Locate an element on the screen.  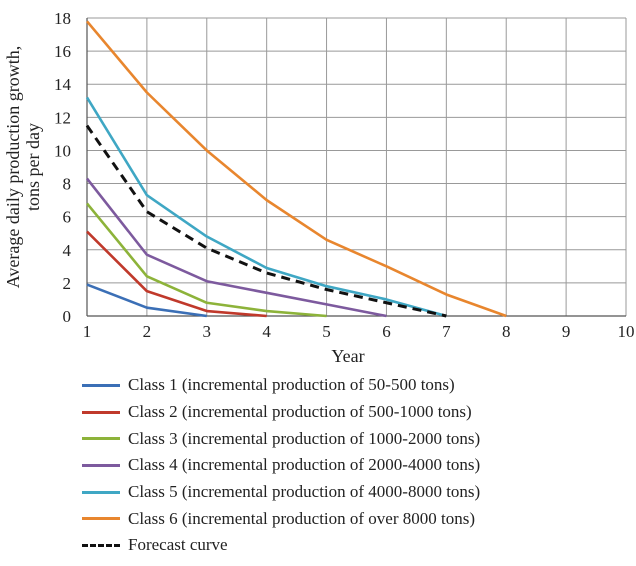
x-tick-label: 4 is located at coordinates (266, 331).